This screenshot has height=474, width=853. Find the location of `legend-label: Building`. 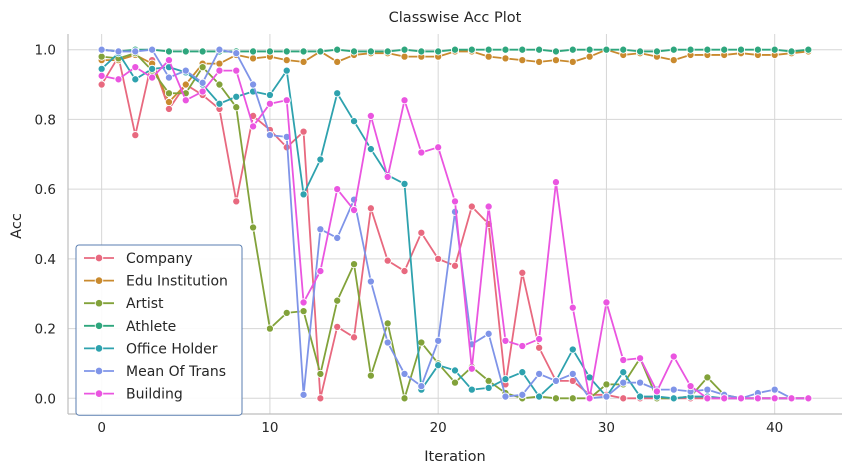

legend-label: Building is located at coordinates (154, 395).